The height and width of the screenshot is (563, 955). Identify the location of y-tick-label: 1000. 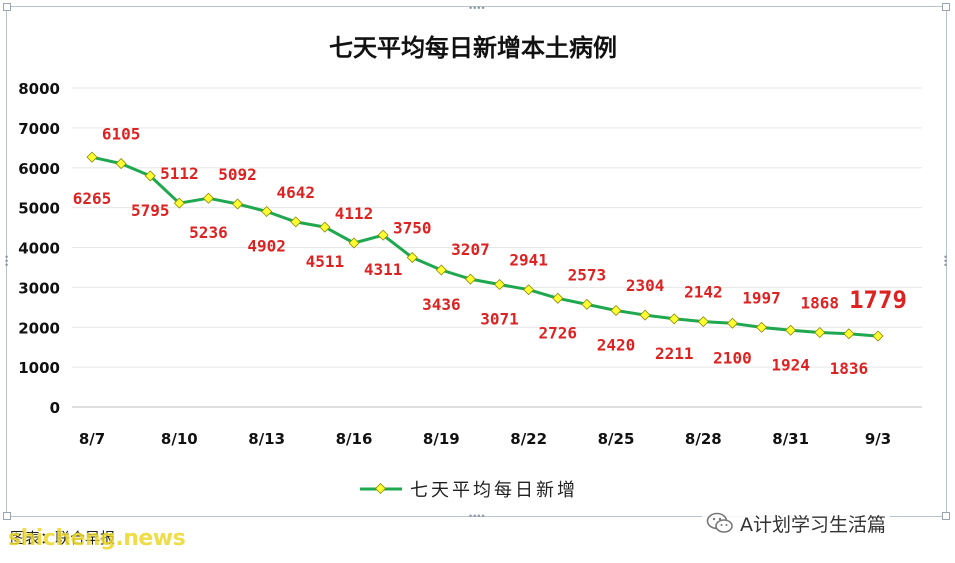
(39, 368).